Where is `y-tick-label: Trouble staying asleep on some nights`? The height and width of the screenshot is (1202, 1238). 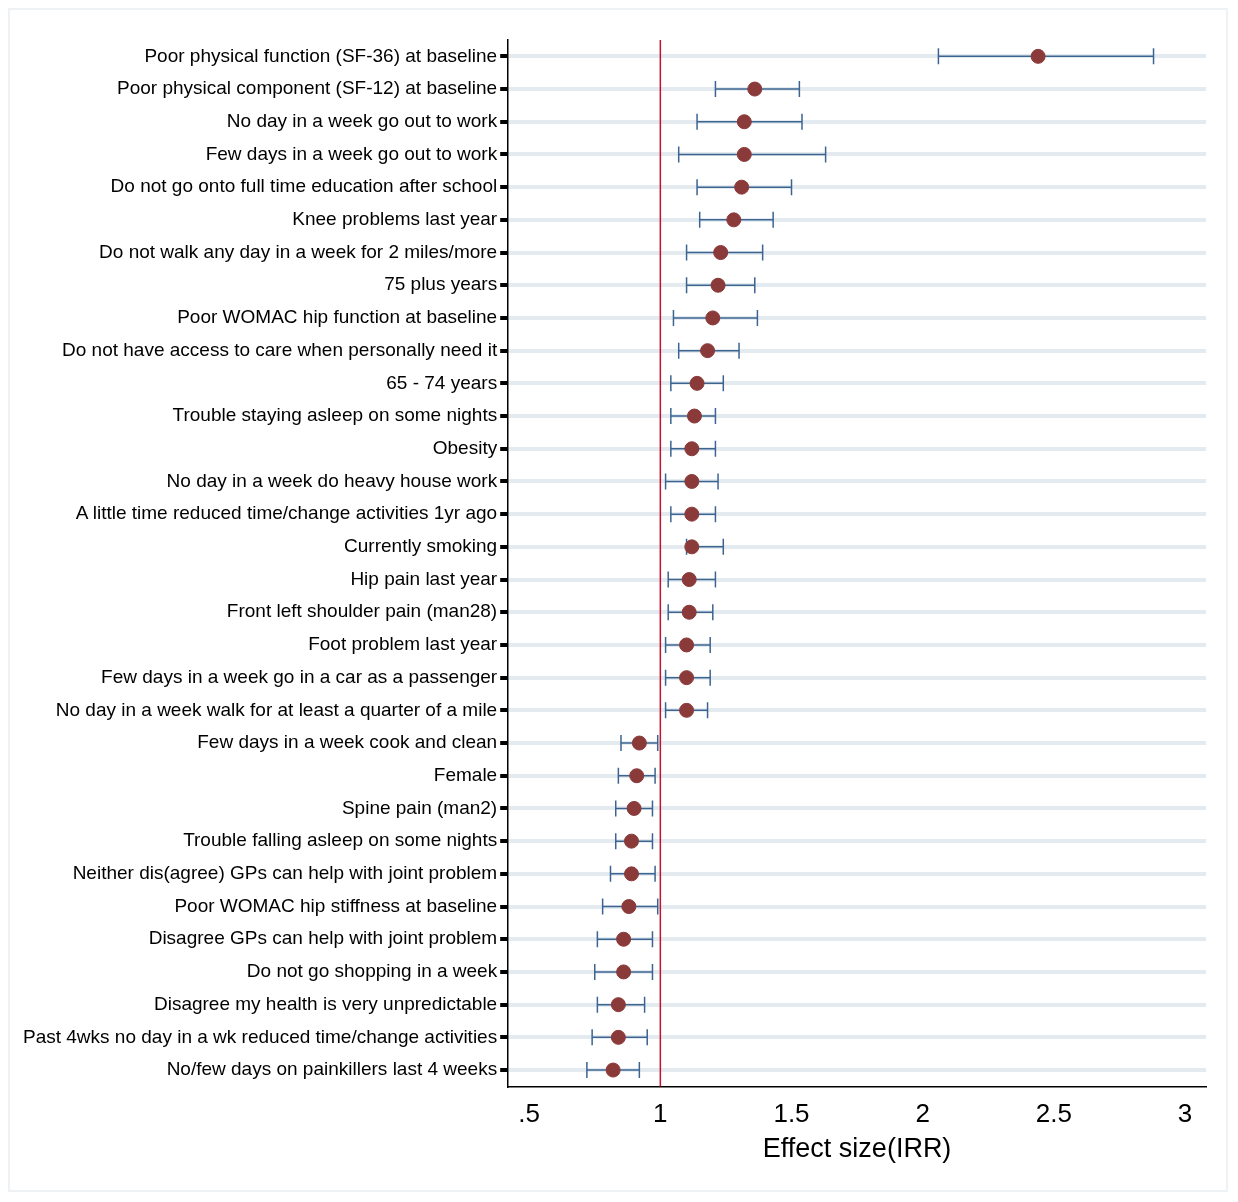 y-tick-label: Trouble staying asleep on some nights is located at coordinates (335, 415).